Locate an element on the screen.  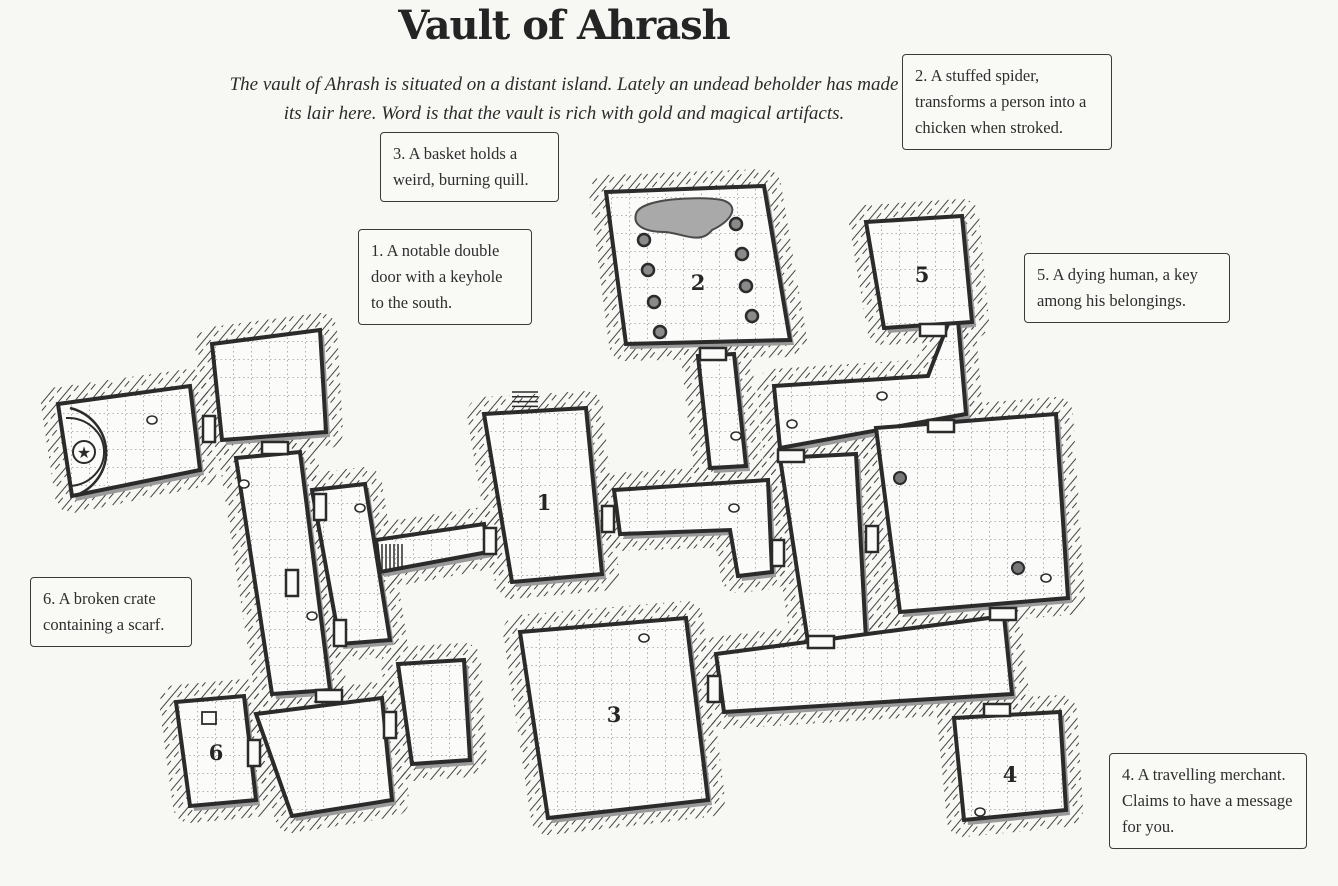
room-northwest is located at coordinates (269, 385).